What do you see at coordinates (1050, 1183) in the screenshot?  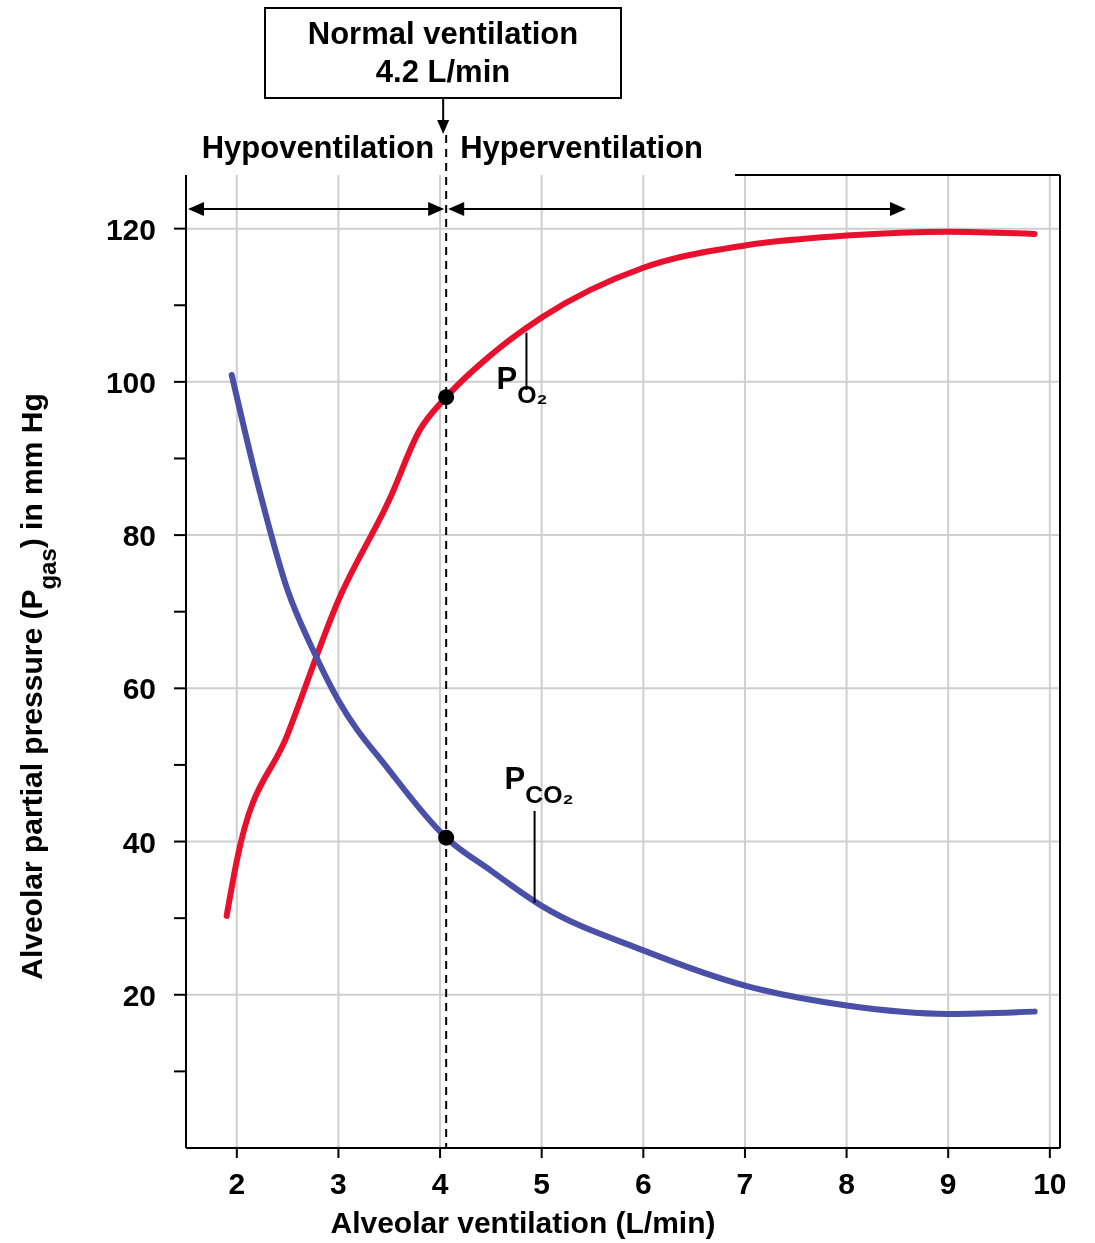 I see `x-tick-label: 10` at bounding box center [1050, 1183].